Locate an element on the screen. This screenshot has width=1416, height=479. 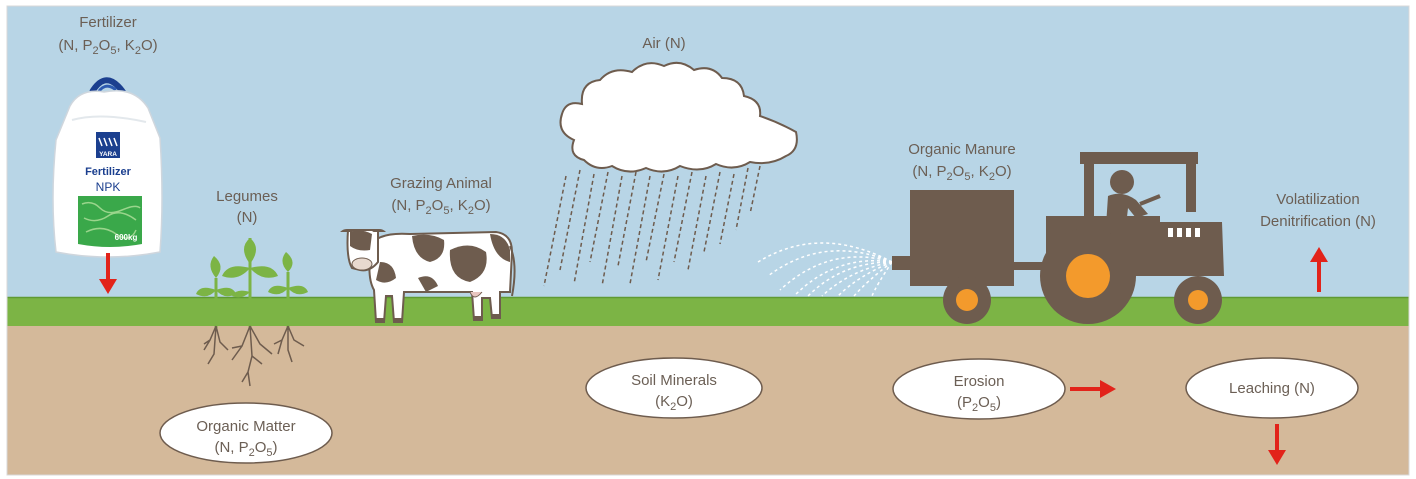
soil-minerals-ellipse: Soil Minerals (K2O) is located at coordinates (674, 388).